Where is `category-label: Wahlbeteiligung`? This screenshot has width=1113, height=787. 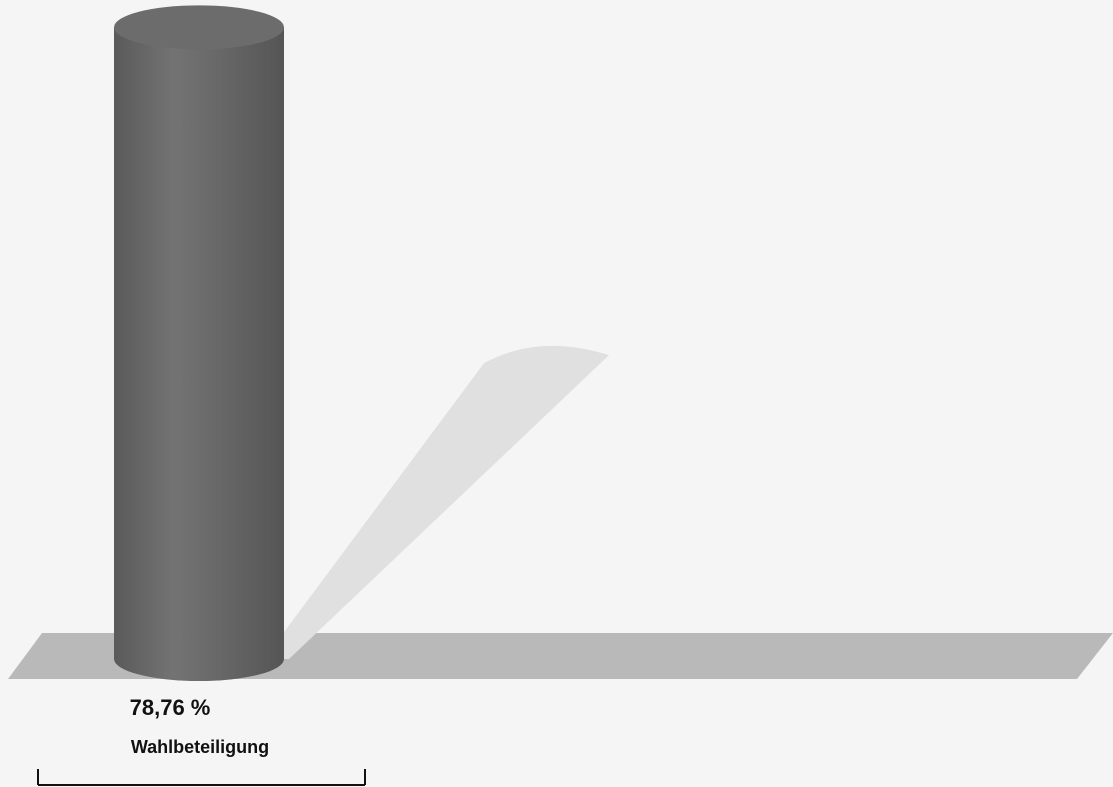 category-label: Wahlbeteiligung is located at coordinates (200, 747).